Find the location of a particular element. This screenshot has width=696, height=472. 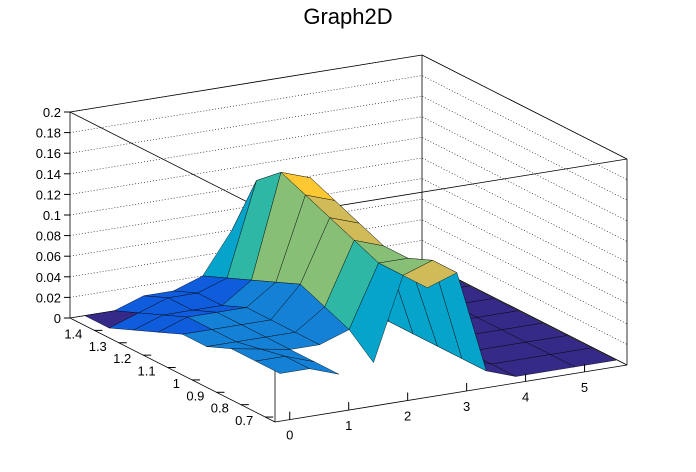

z-tick-label: 0.04 is located at coordinates (48, 277).